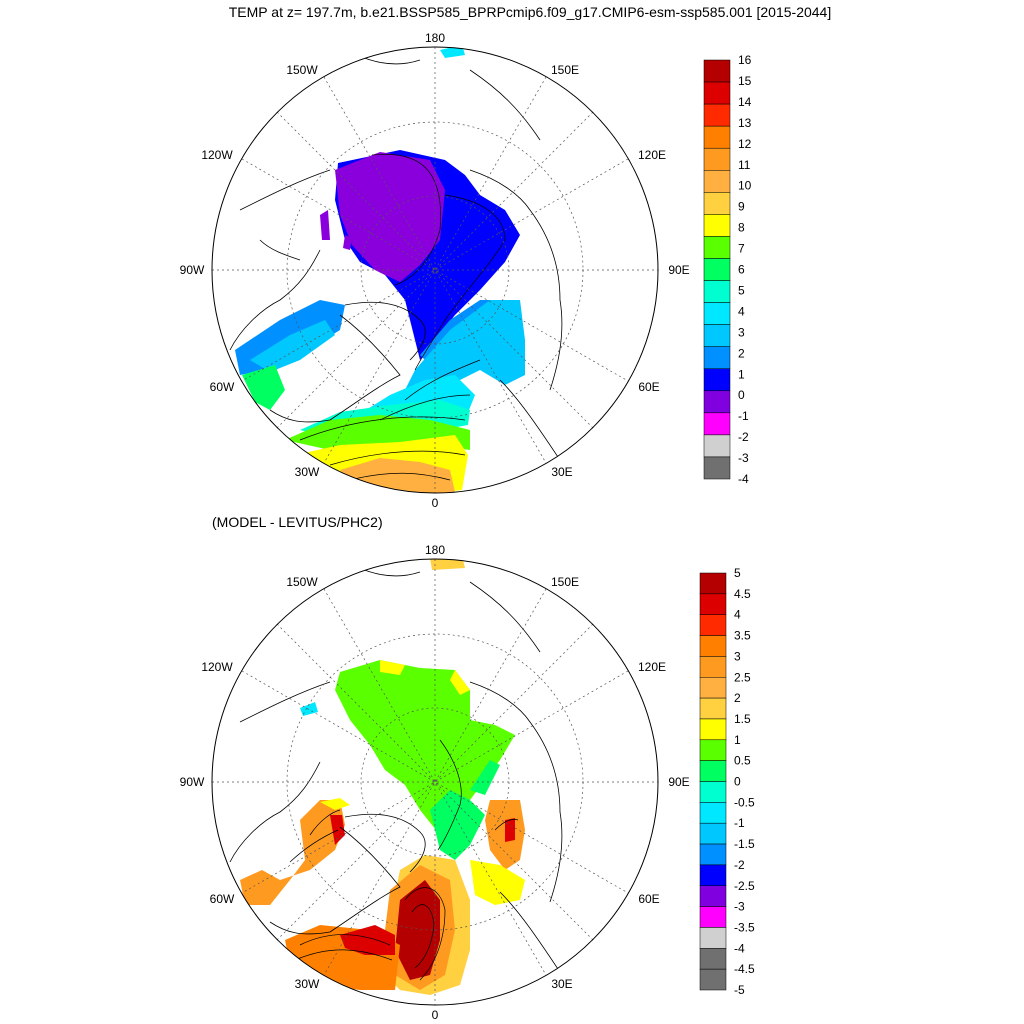 Image resolution: width=1024 pixels, height=1024 pixels. What do you see at coordinates (741, 374) in the screenshot?
I see `colorbar-top-label: 1` at bounding box center [741, 374].